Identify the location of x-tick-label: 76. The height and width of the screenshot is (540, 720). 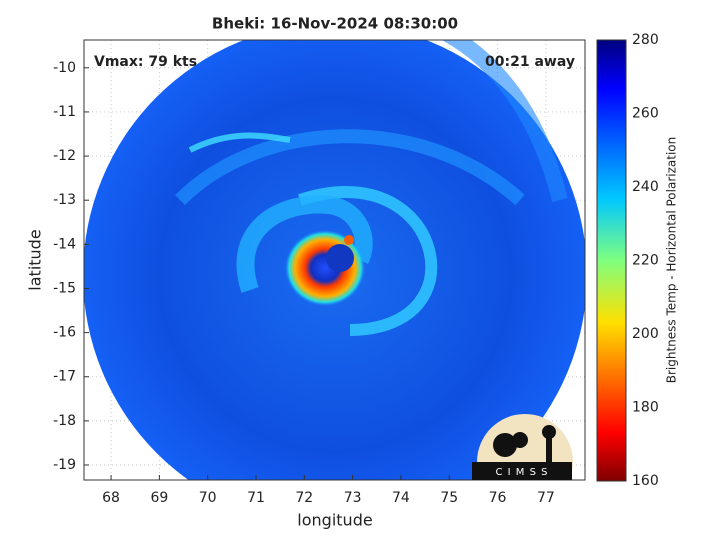
(498, 498).